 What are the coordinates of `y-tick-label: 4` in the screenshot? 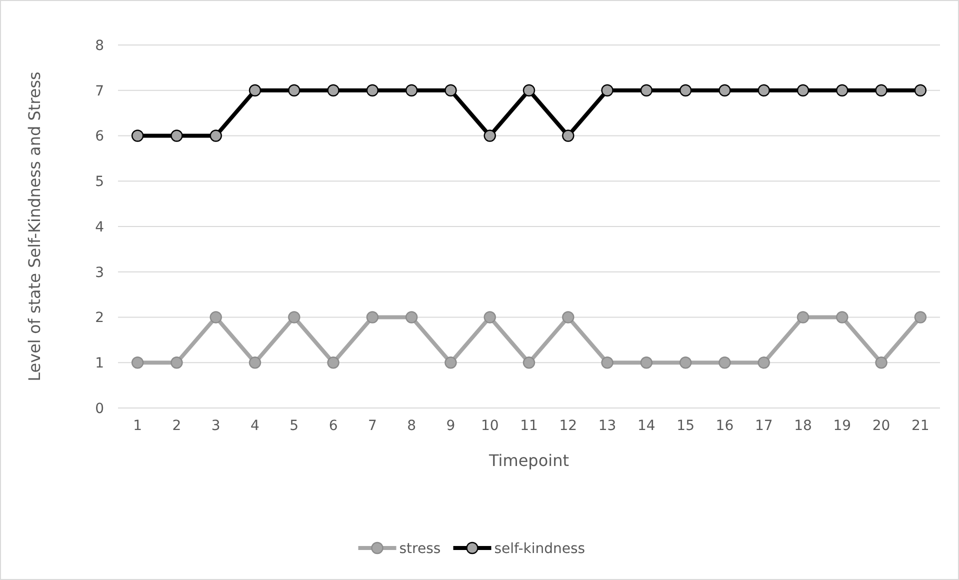 It's located at (99, 227).